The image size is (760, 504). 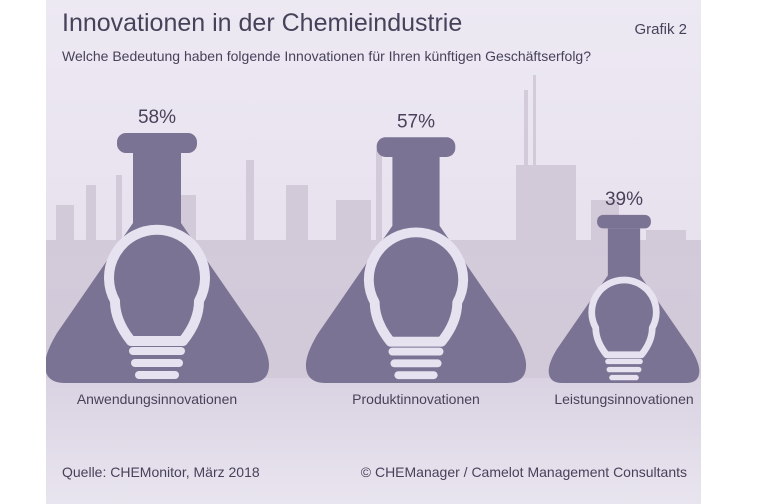 What do you see at coordinates (416, 121) in the screenshot?
I see `value-label-2: 57%` at bounding box center [416, 121].